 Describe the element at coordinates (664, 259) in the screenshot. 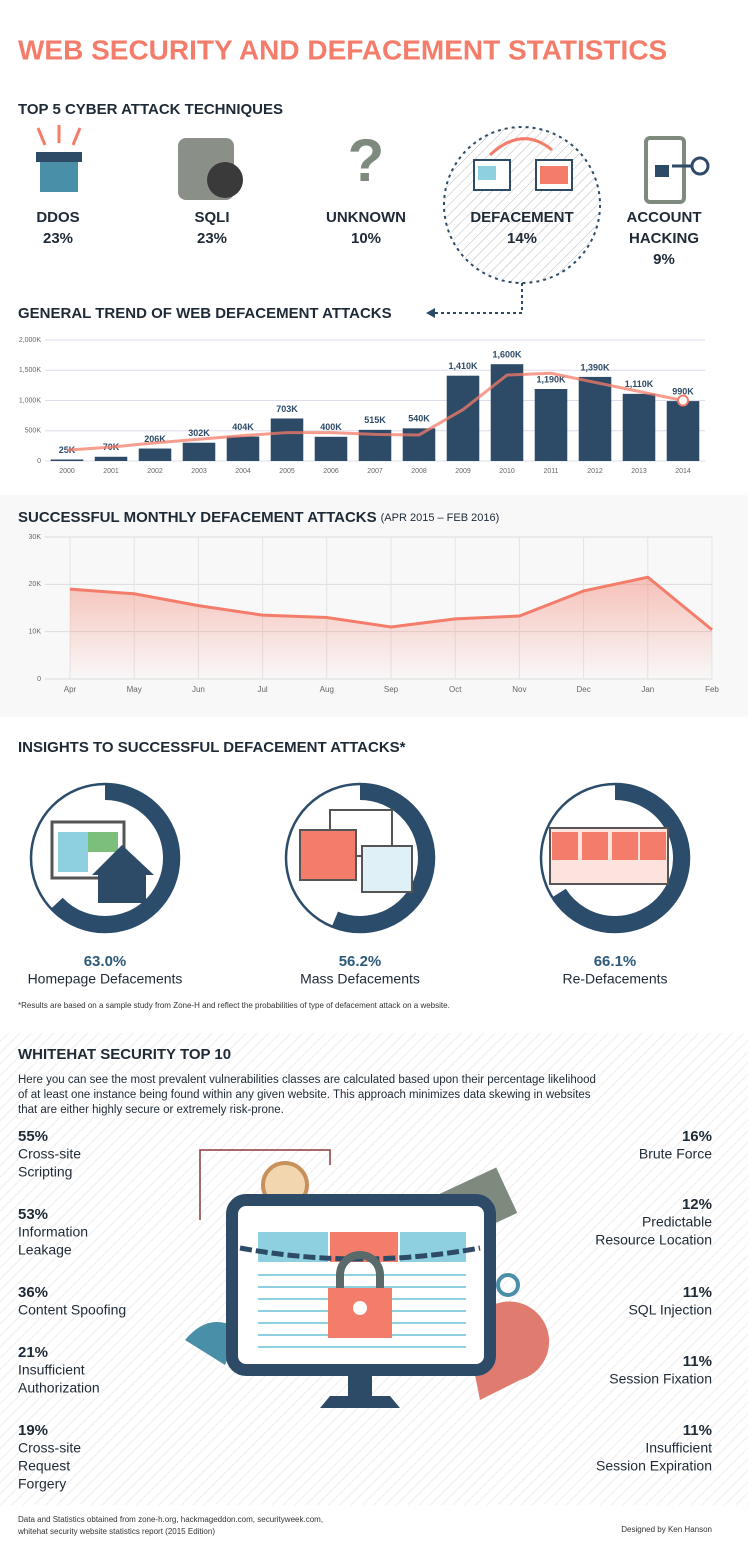

I see `attack-share: 9%` at that location.